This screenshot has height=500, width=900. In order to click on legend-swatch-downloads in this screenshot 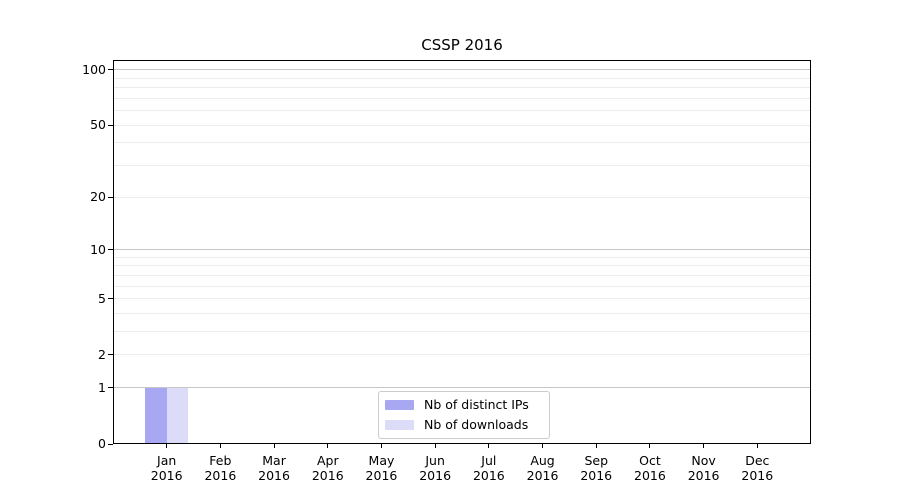, I will do `click(399, 425)`.